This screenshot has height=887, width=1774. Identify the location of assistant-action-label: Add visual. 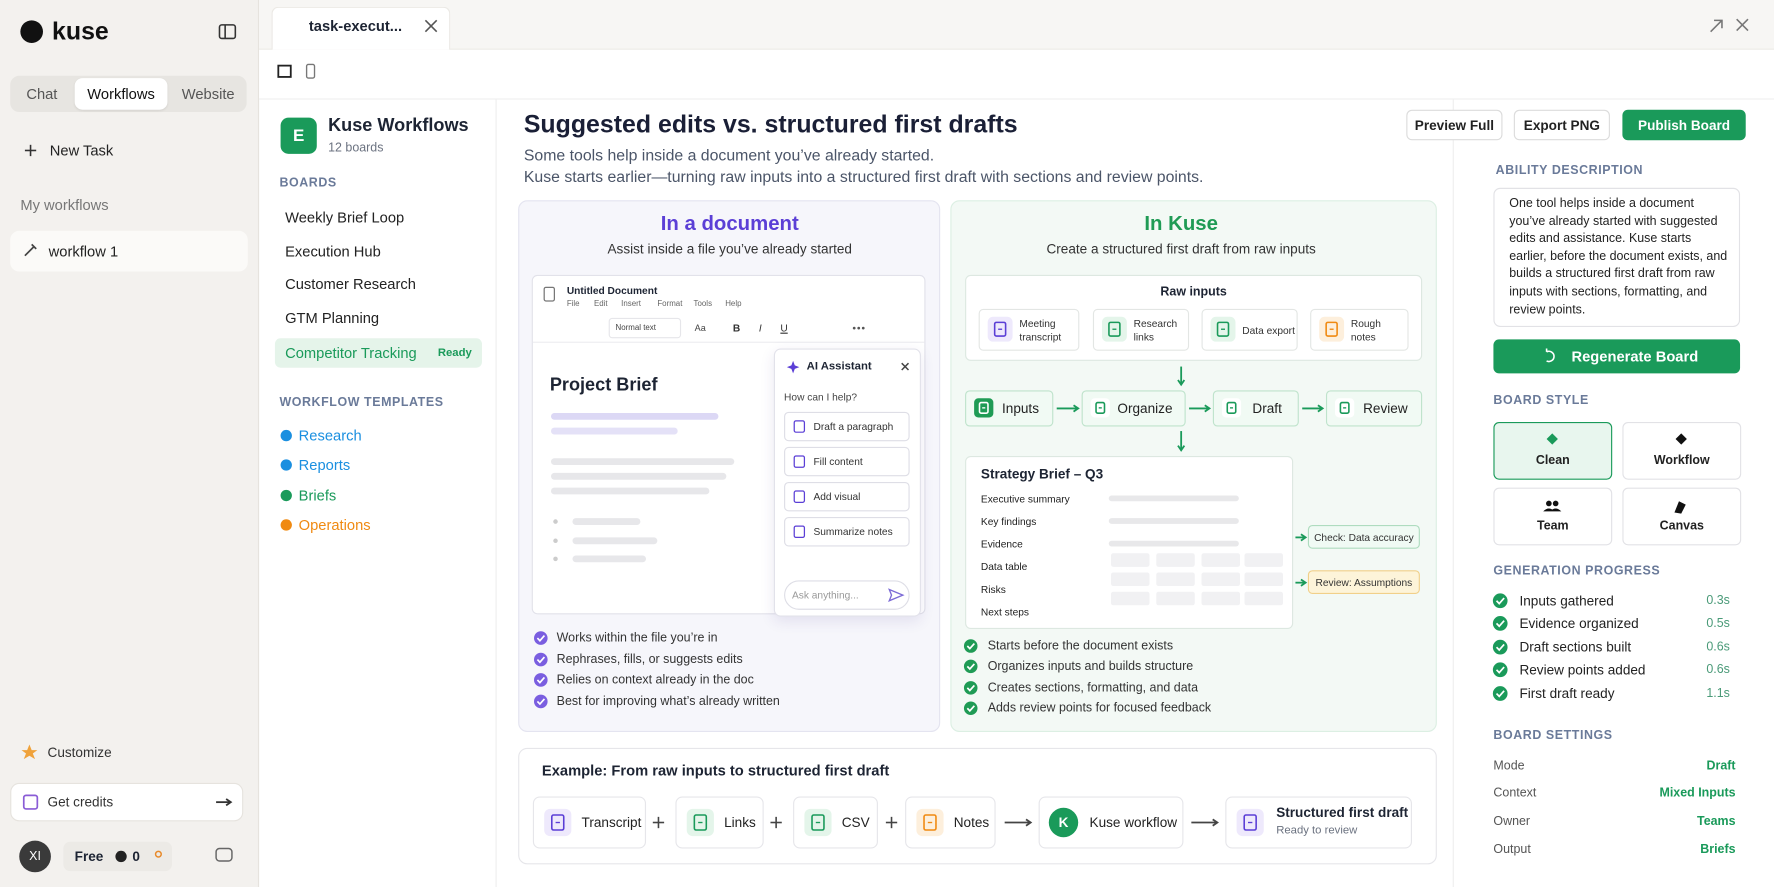
(837, 497).